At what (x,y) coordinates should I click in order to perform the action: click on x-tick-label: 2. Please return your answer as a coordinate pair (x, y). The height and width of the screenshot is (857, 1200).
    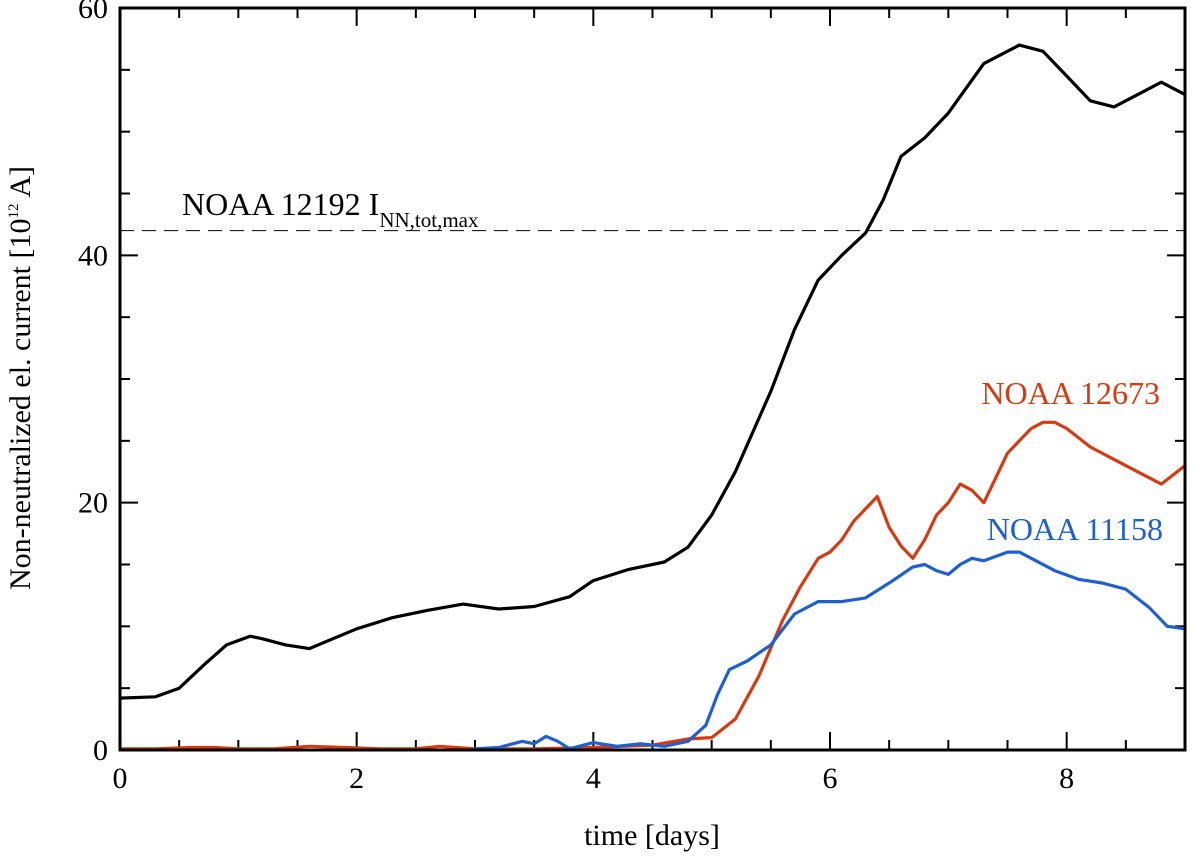
    Looking at the image, I should click on (356, 778).